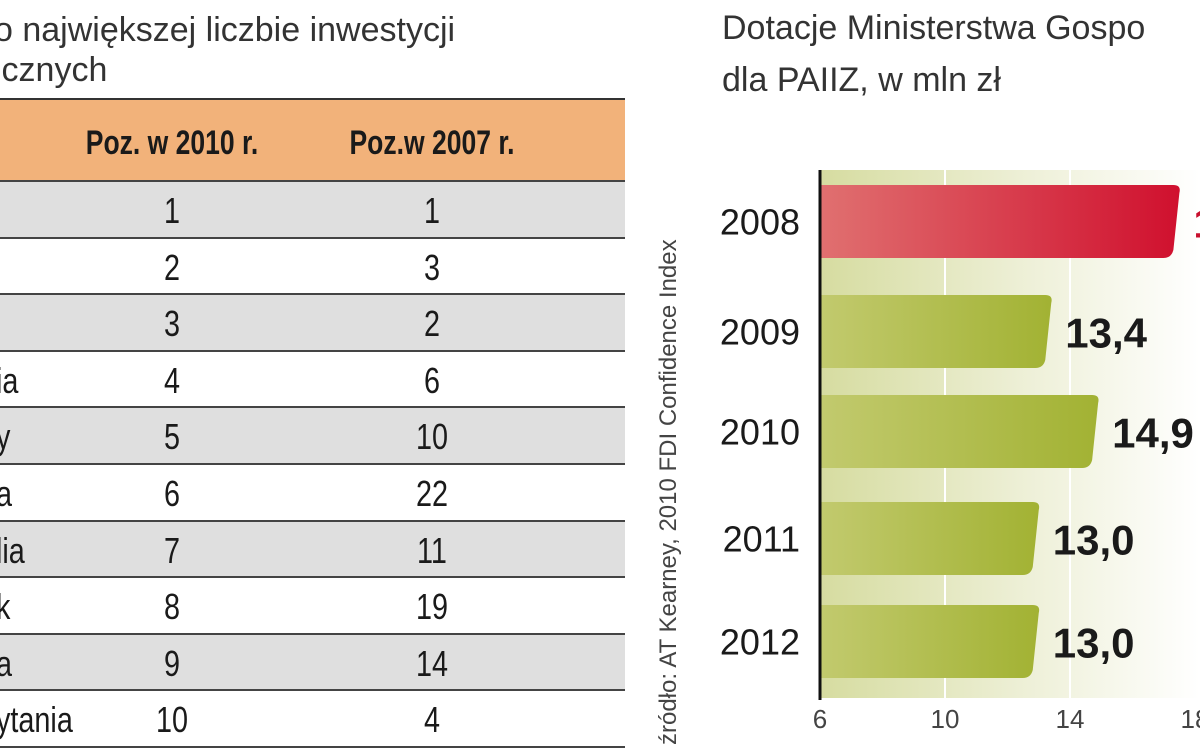 The image size is (1200, 750). I want to click on table-row: y 5 10, so click(312, 436).